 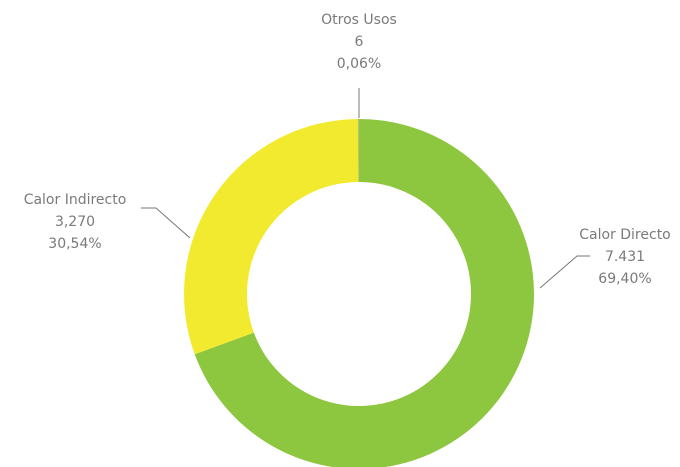 I want to click on value-label: 3,270, so click(x=75, y=222).